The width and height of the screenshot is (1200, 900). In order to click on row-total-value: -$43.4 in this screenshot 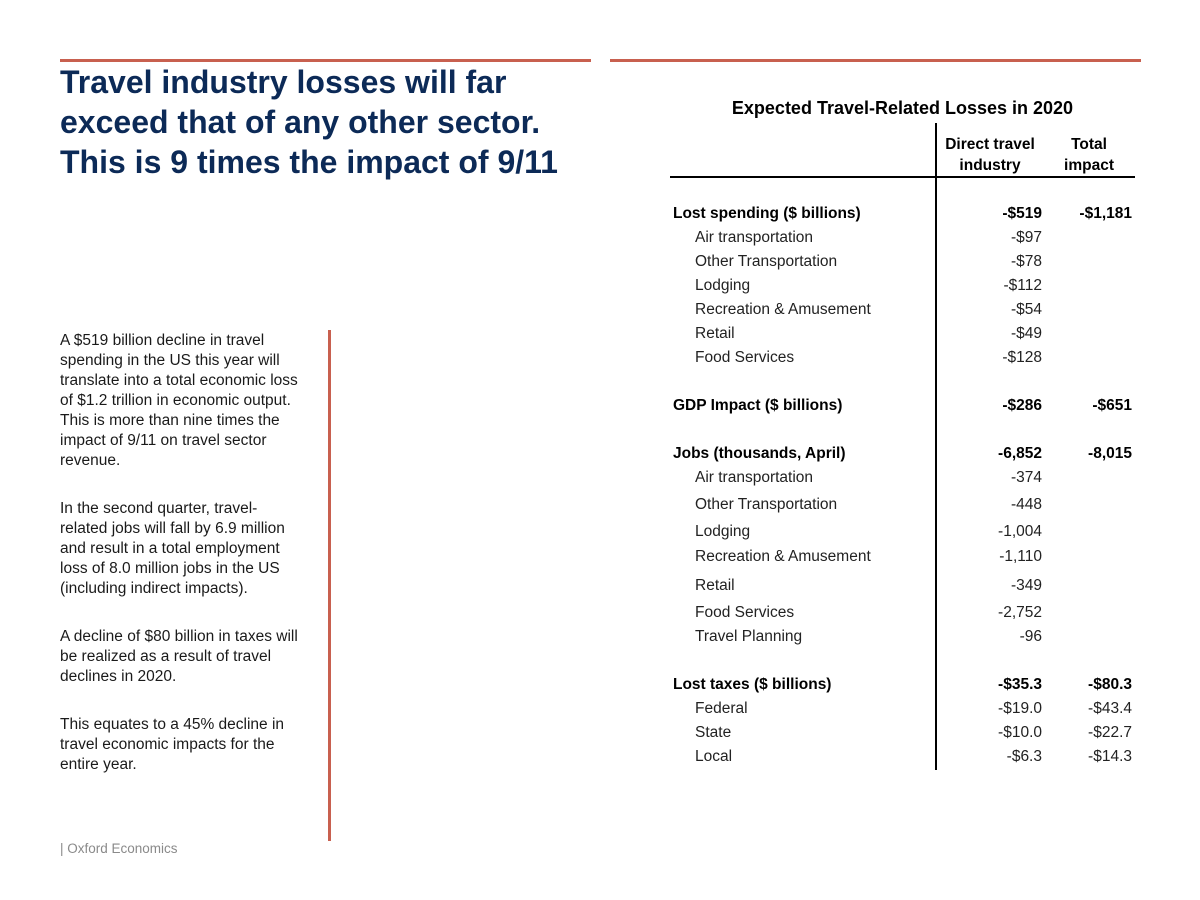, I will do `click(1110, 708)`.